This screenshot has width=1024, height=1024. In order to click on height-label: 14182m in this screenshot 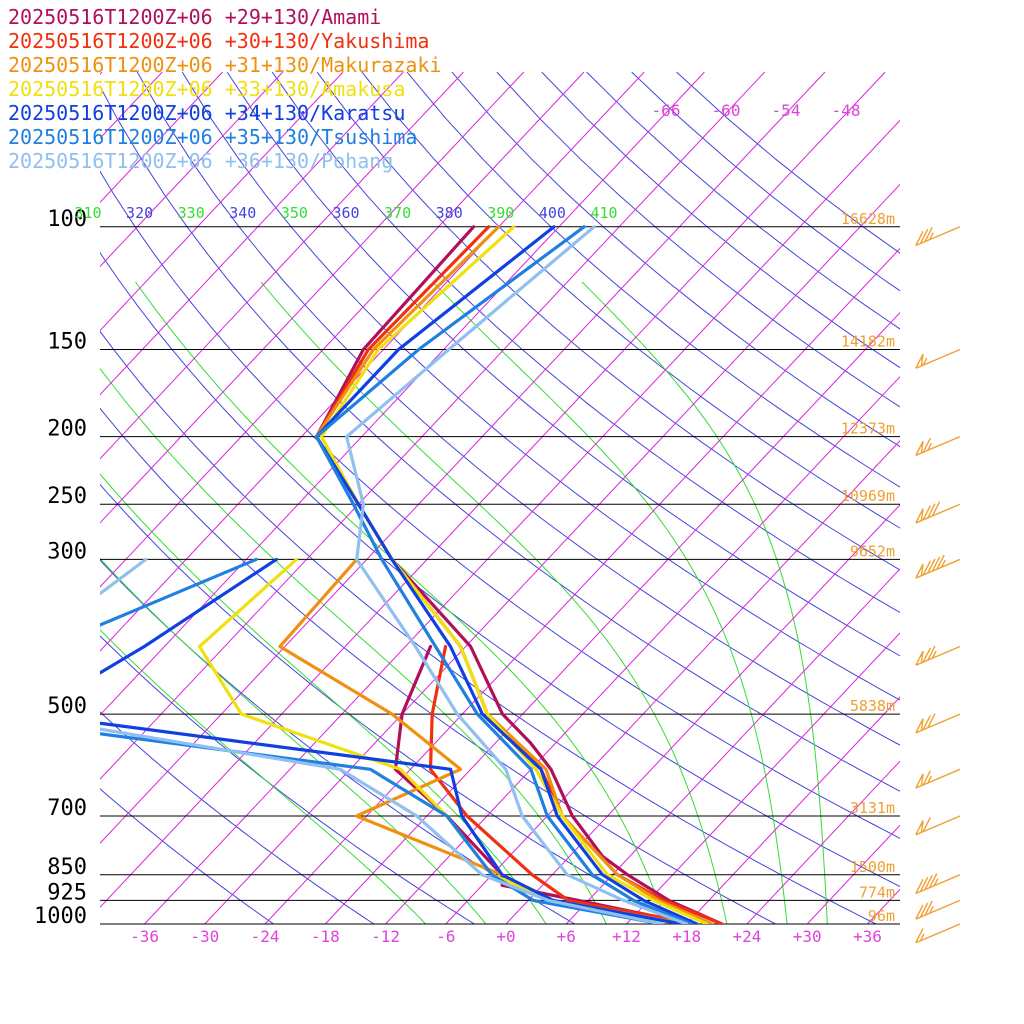, I will do `click(868, 342)`.